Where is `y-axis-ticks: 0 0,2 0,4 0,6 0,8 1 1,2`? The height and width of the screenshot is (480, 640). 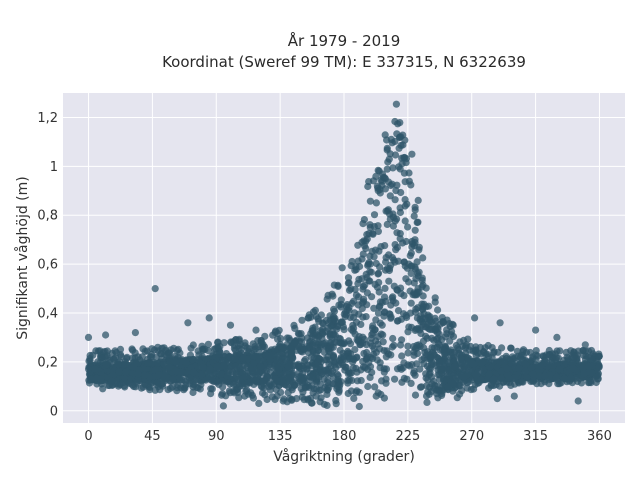
y-axis-ticks: 0 0,2 0,4 0,6 0,8 1 1,2 is located at coordinates (47, 265).